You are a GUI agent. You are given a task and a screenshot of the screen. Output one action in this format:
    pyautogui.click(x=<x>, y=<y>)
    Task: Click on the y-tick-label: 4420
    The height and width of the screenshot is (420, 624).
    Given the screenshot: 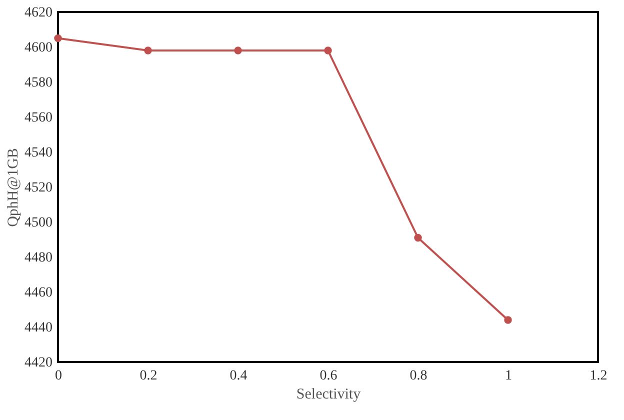 What is the action you would take?
    pyautogui.click(x=38, y=363)
    